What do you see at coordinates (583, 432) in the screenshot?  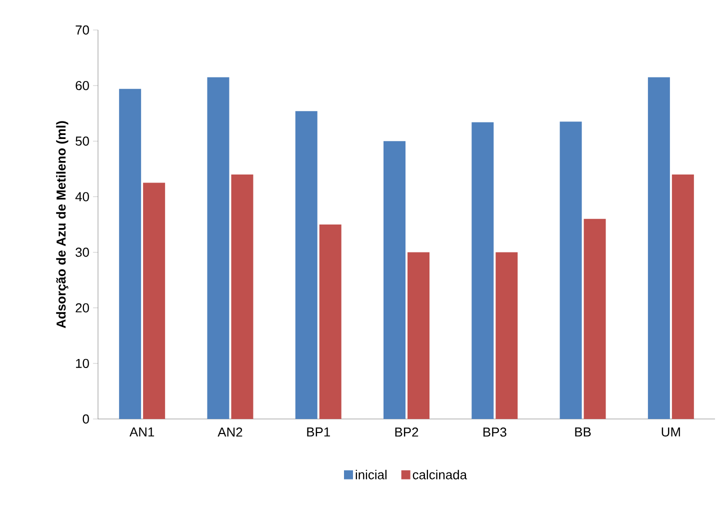 I see `x-tick-label: BB` at bounding box center [583, 432].